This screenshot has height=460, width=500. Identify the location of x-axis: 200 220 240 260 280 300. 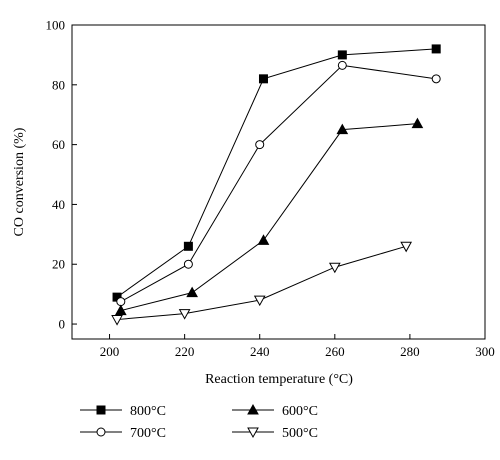
(297, 346).